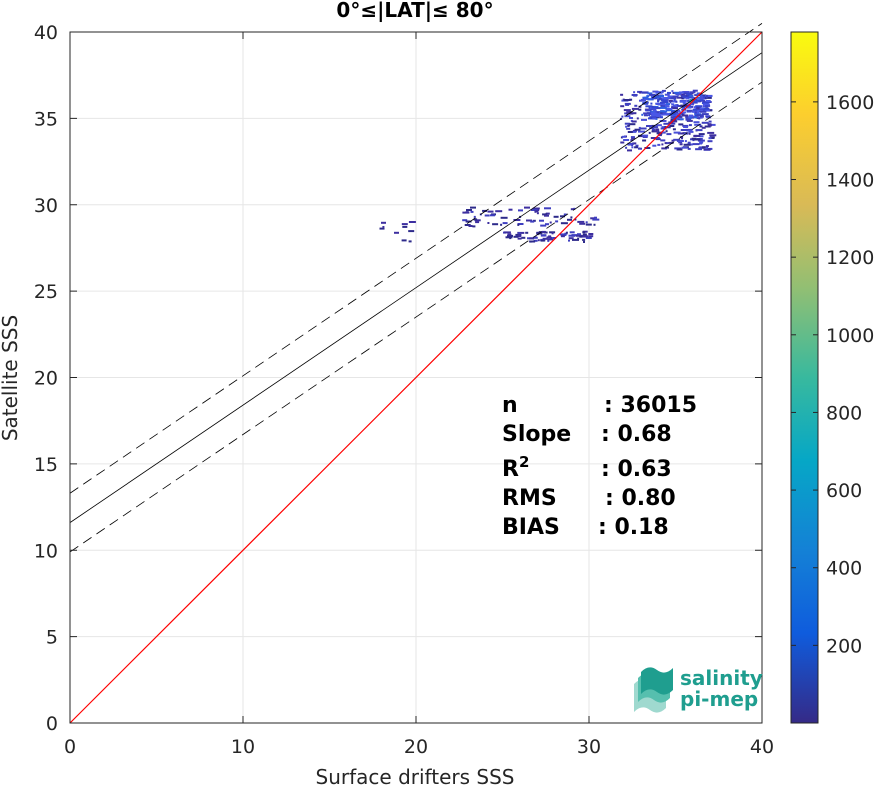 This screenshot has width=879, height=786. Describe the element at coordinates (531, 527) in the screenshot. I see `stat-label: BIAS` at that location.